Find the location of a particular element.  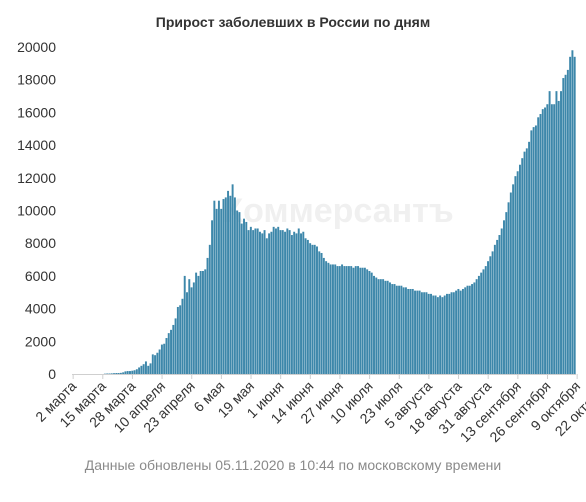

watermark: Коммерсантъ is located at coordinates (337, 211).